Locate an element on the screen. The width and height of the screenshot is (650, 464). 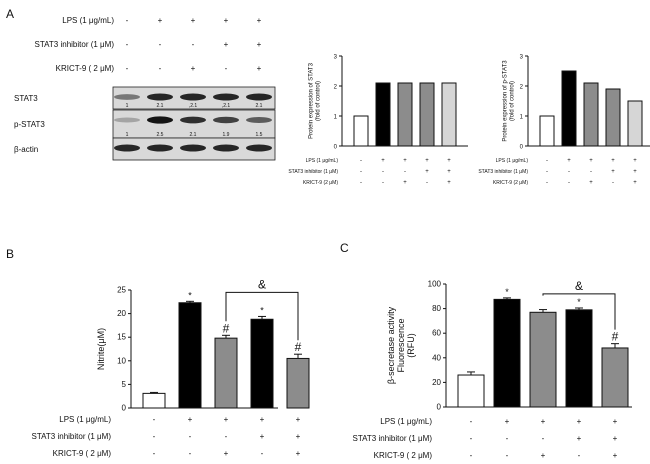
y-axis-label: (RFU) is located at coordinates (411, 345).